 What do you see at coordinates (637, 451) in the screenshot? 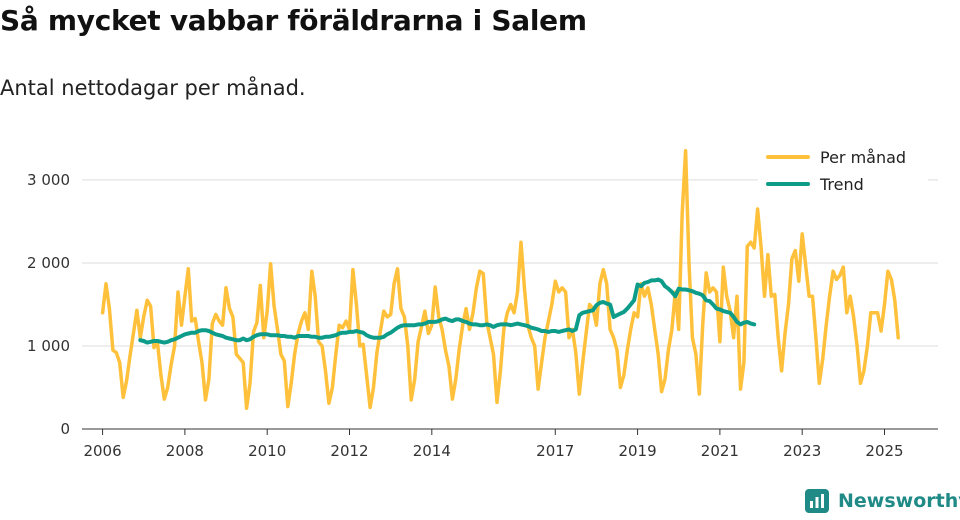
I see `x-tick-label-2019: 2019` at bounding box center [637, 451].